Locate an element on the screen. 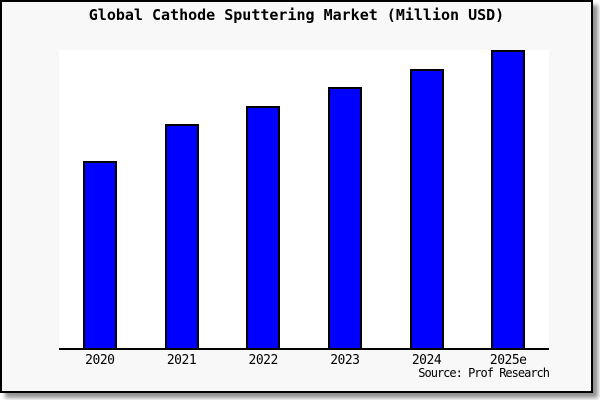 The image size is (600, 400). bar-2025e is located at coordinates (508, 199).